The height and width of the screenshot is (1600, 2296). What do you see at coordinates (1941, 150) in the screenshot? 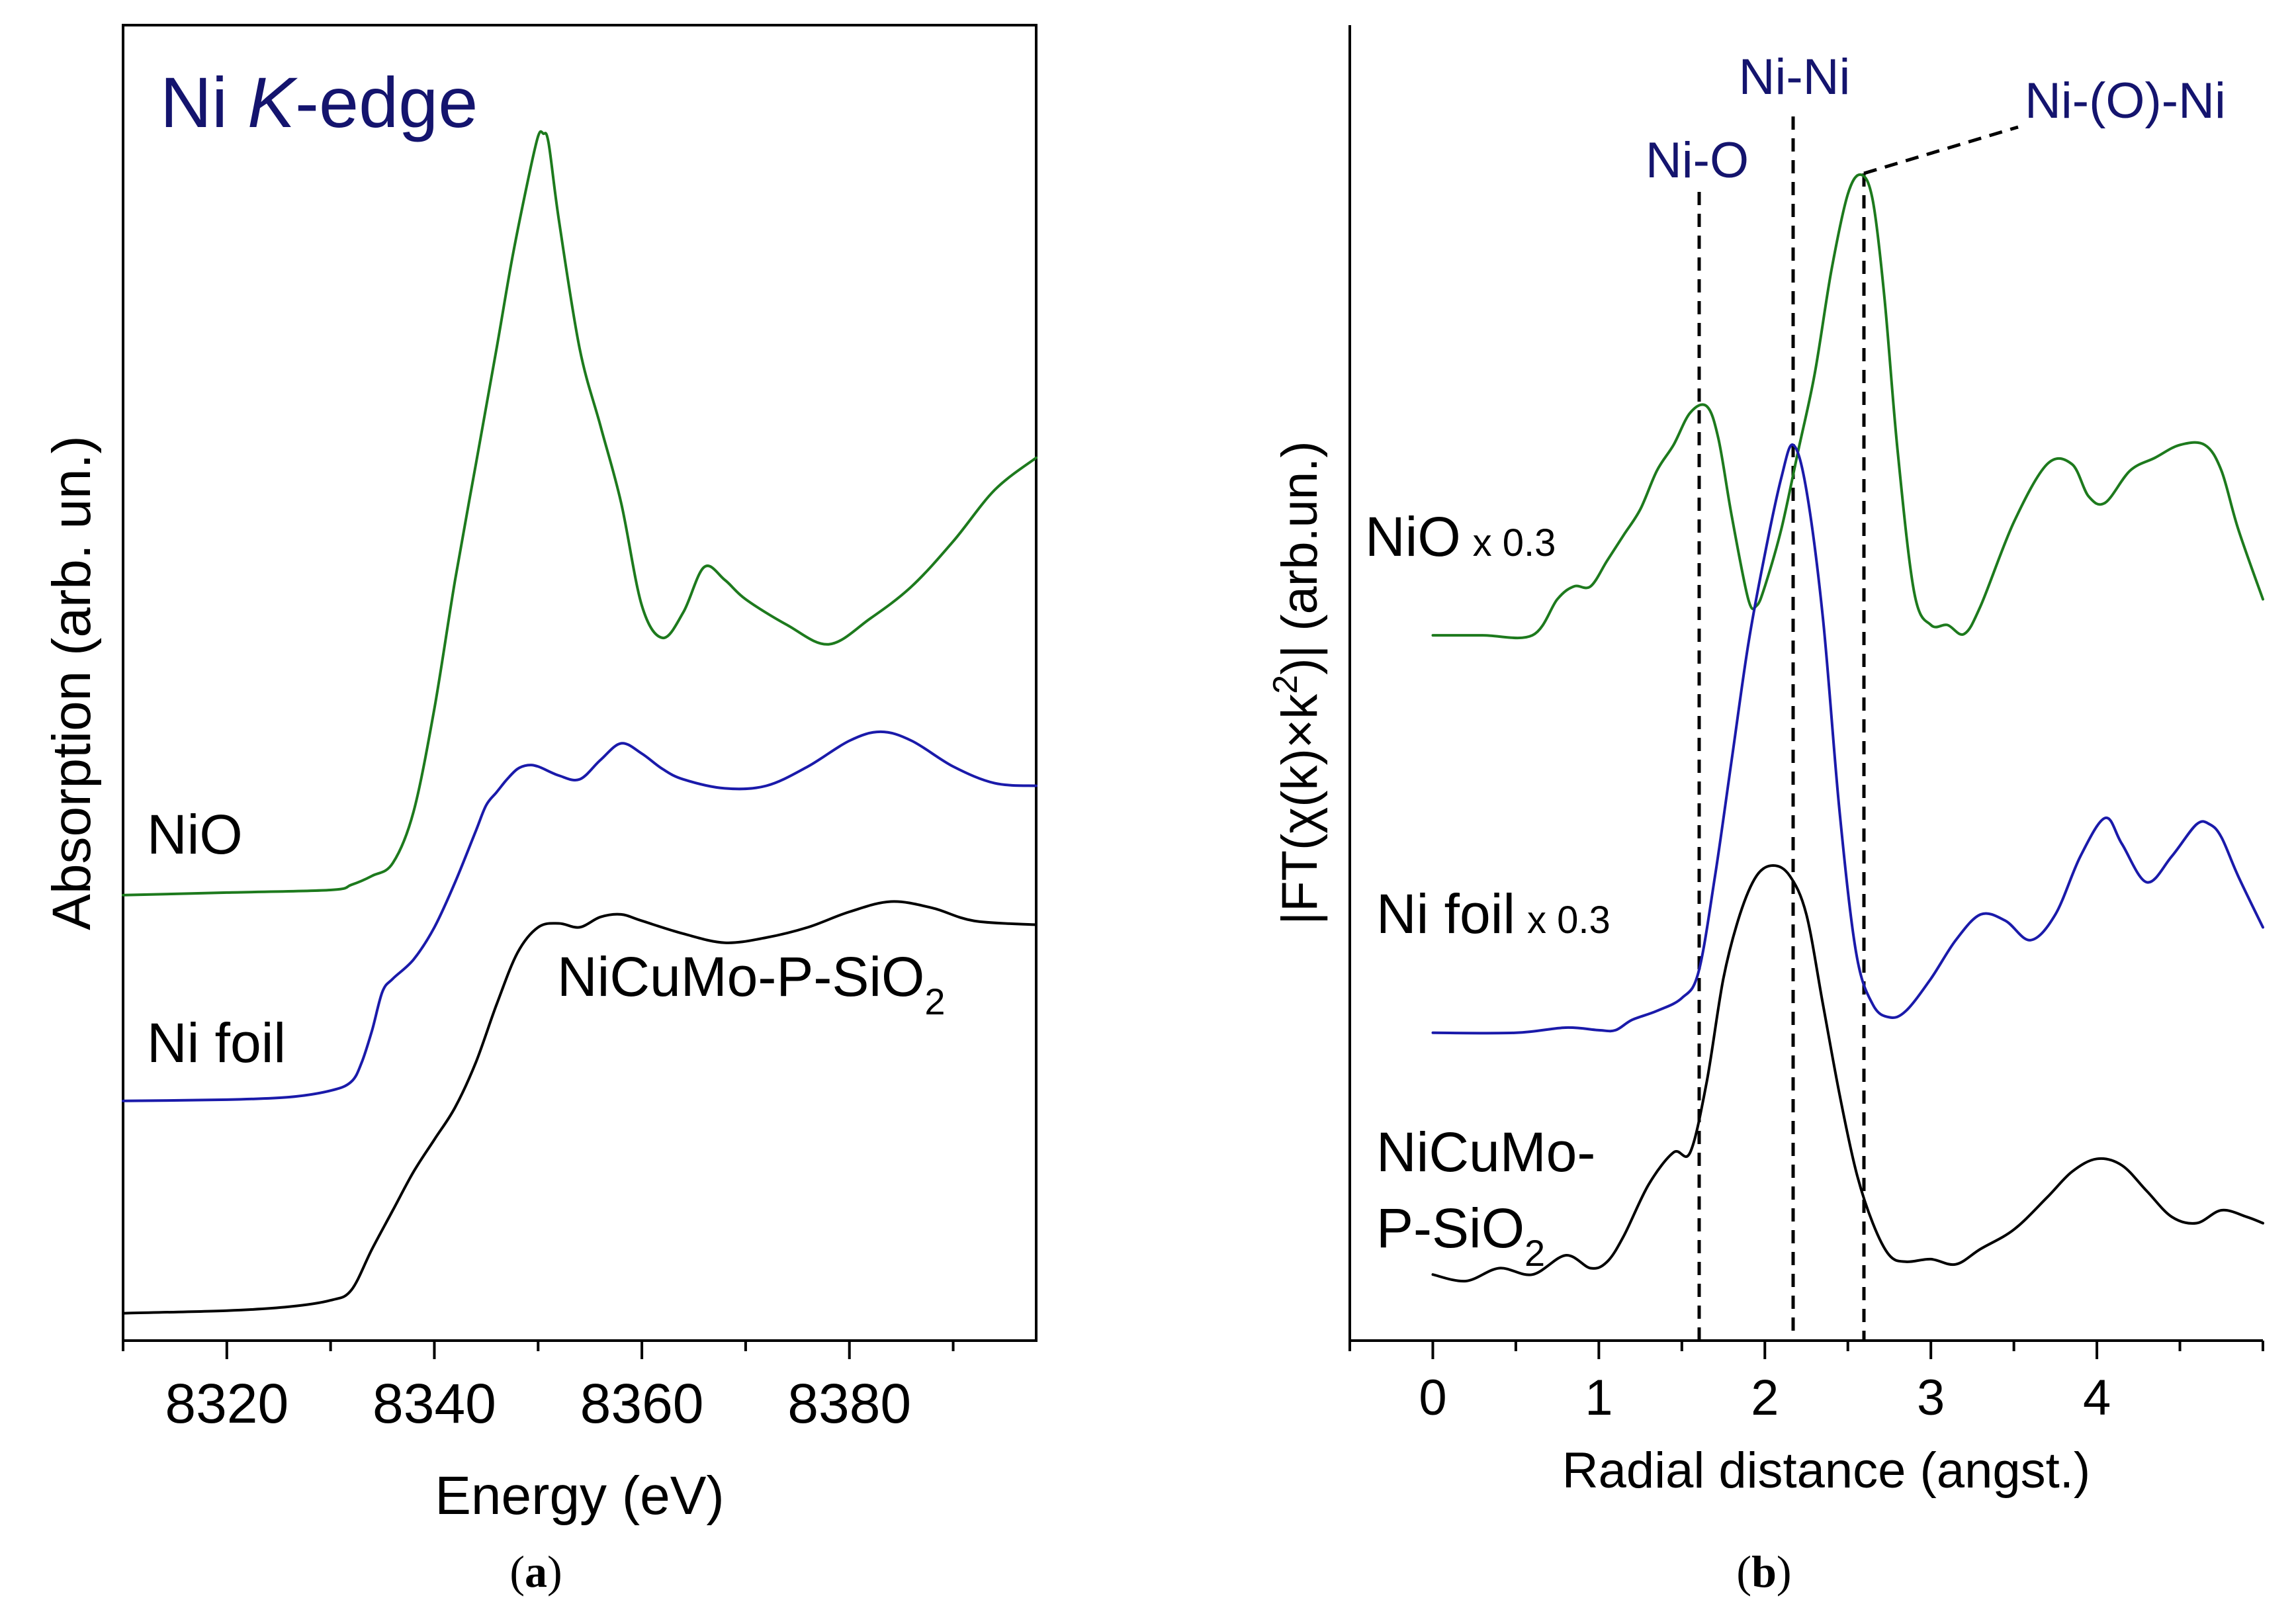
I see `ni-o-ni-leader-line` at bounding box center [1941, 150].